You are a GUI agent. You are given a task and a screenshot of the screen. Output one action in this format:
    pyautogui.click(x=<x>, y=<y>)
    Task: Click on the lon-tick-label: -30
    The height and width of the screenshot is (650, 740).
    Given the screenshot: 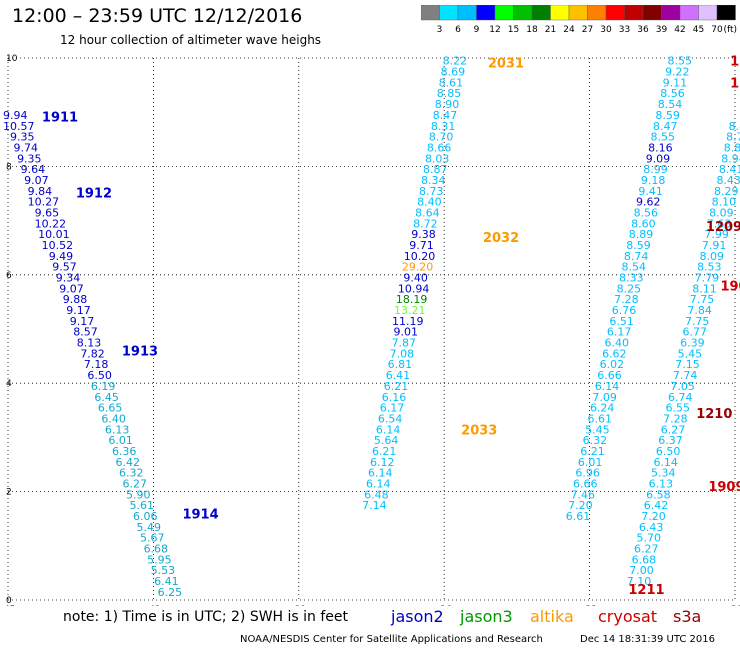 What is the action you would take?
    pyautogui.click(x=734, y=605)
    